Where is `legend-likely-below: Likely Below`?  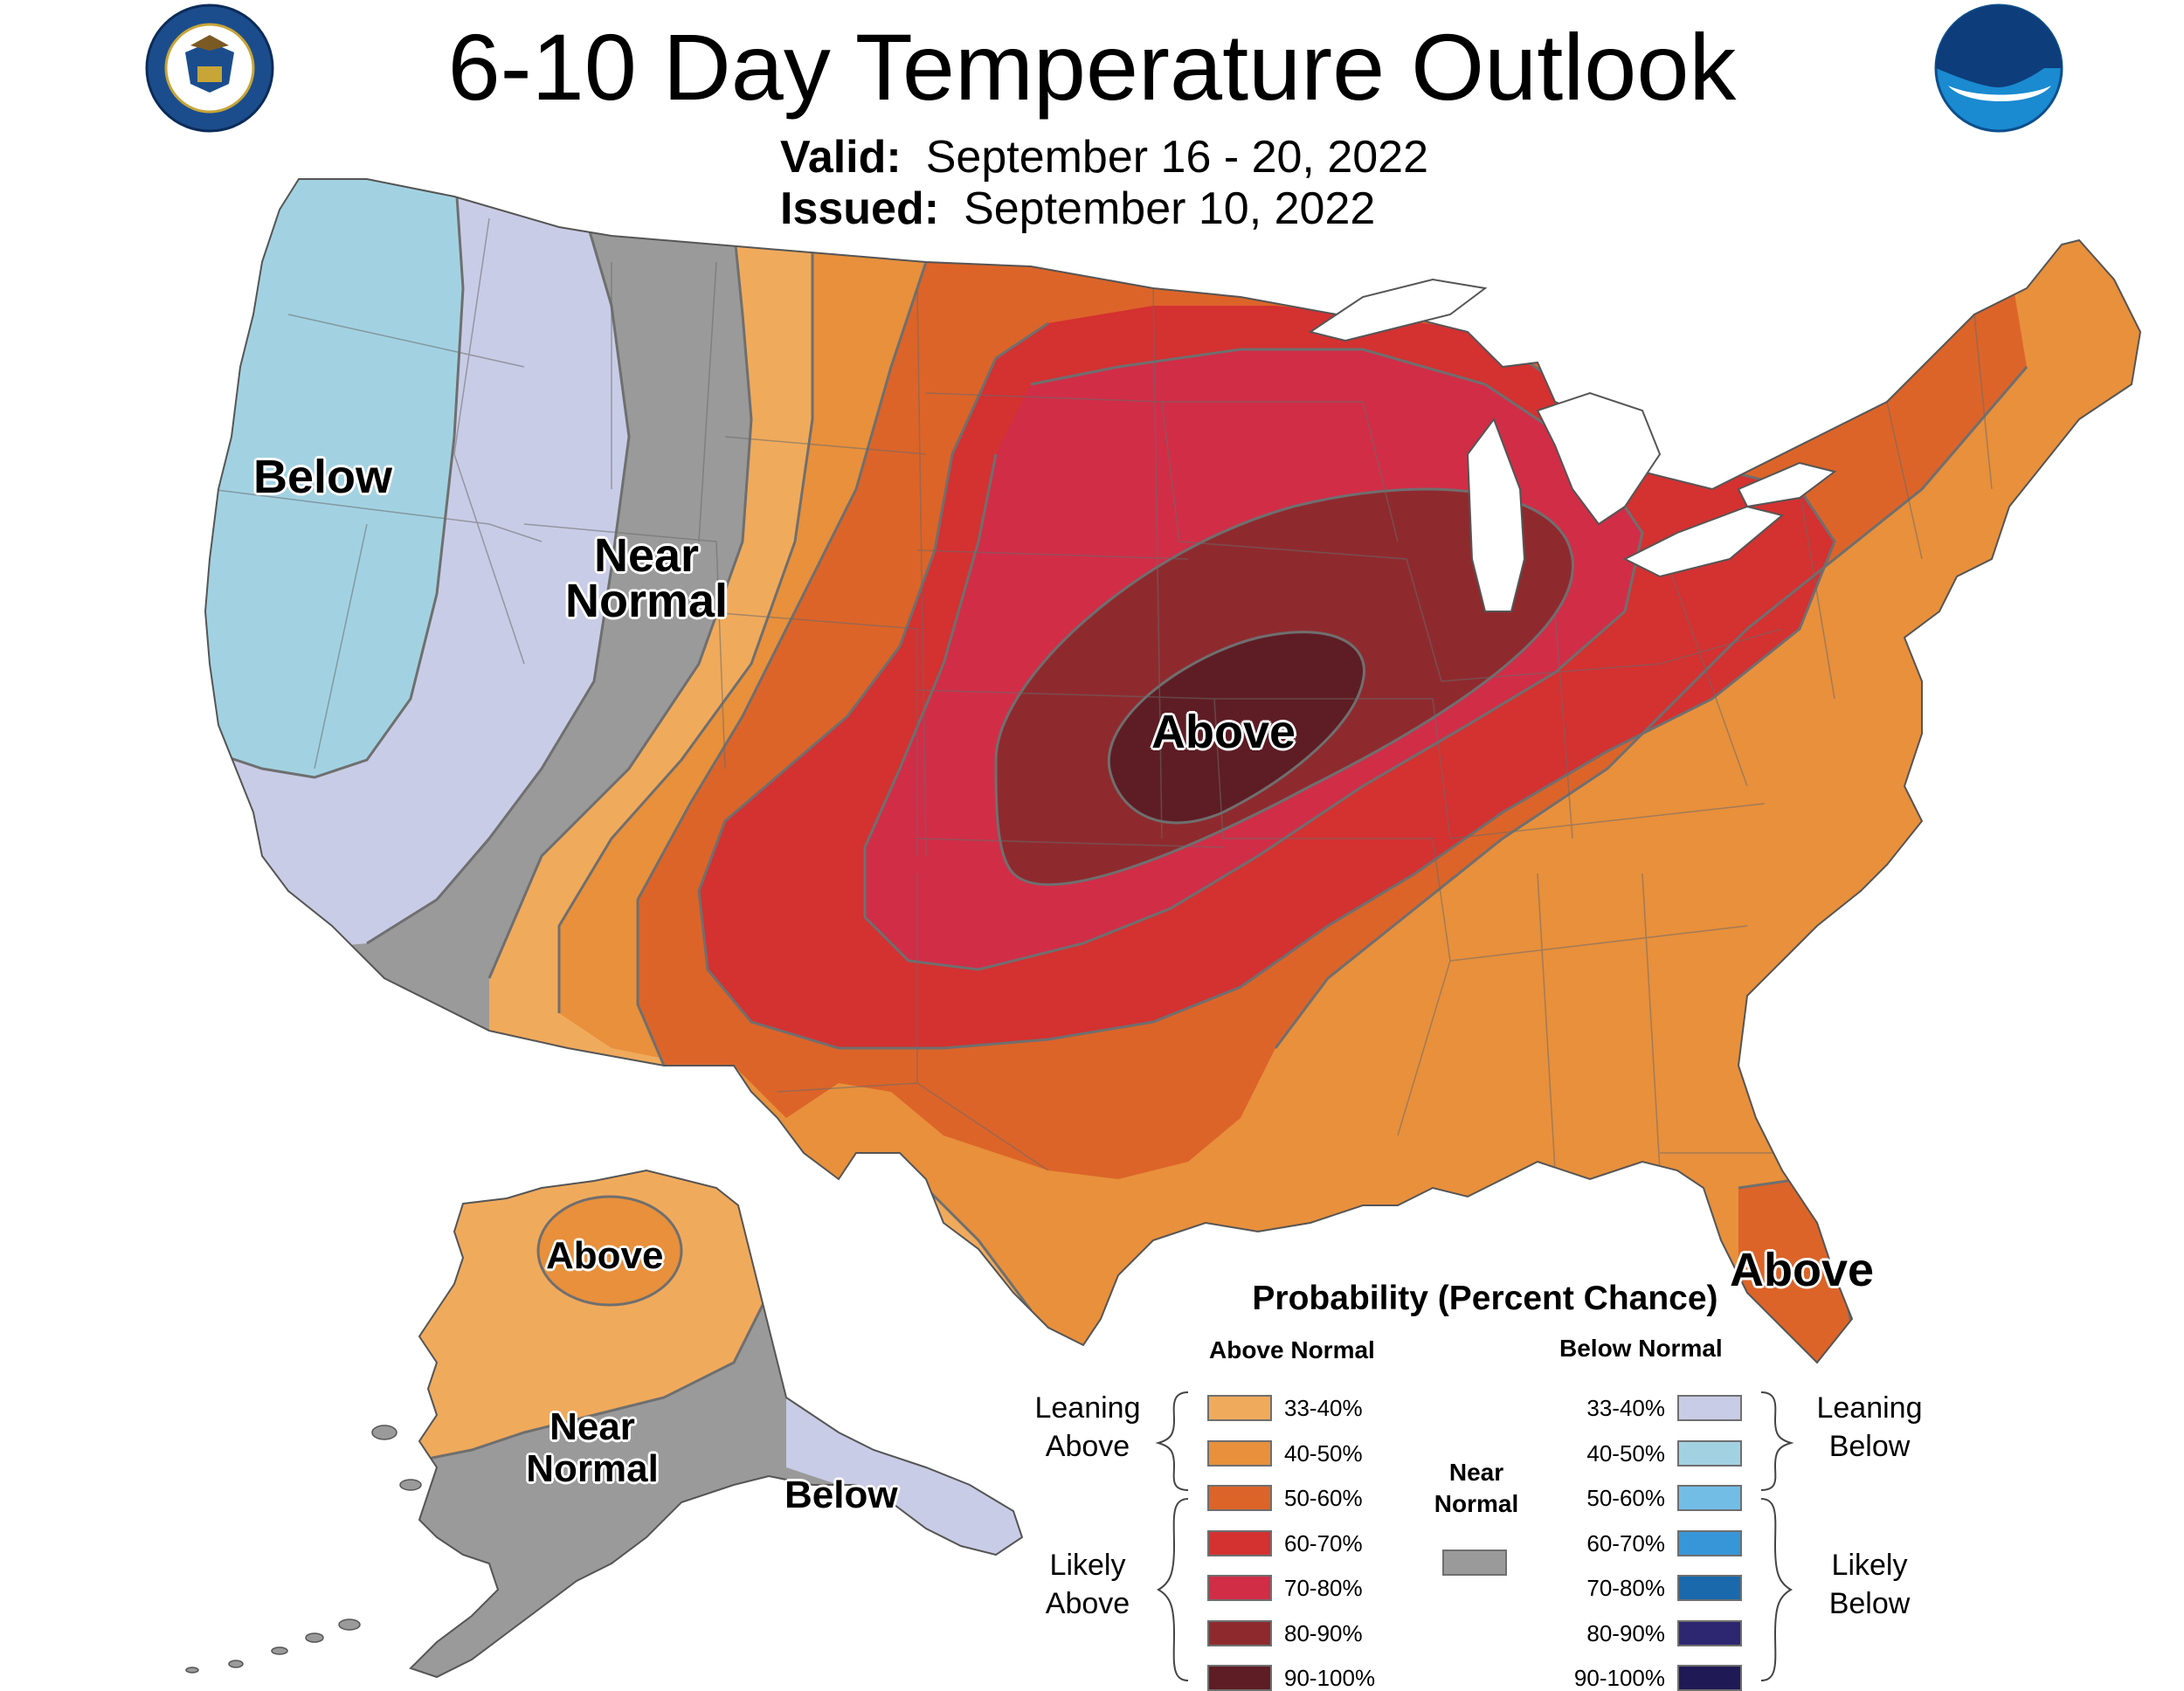
legend-likely-below: Likely Below is located at coordinates (1870, 1584).